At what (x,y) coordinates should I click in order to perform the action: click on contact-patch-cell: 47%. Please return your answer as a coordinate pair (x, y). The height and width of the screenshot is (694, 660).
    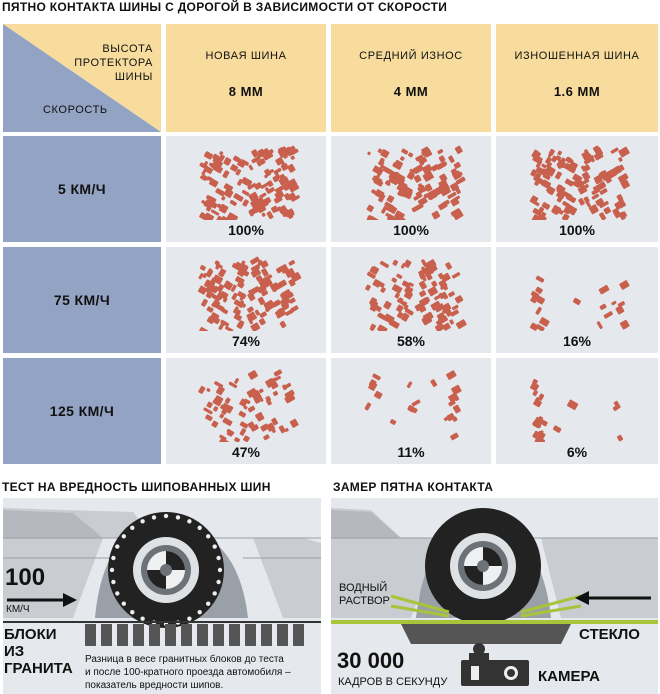
    Looking at the image, I should click on (246, 411).